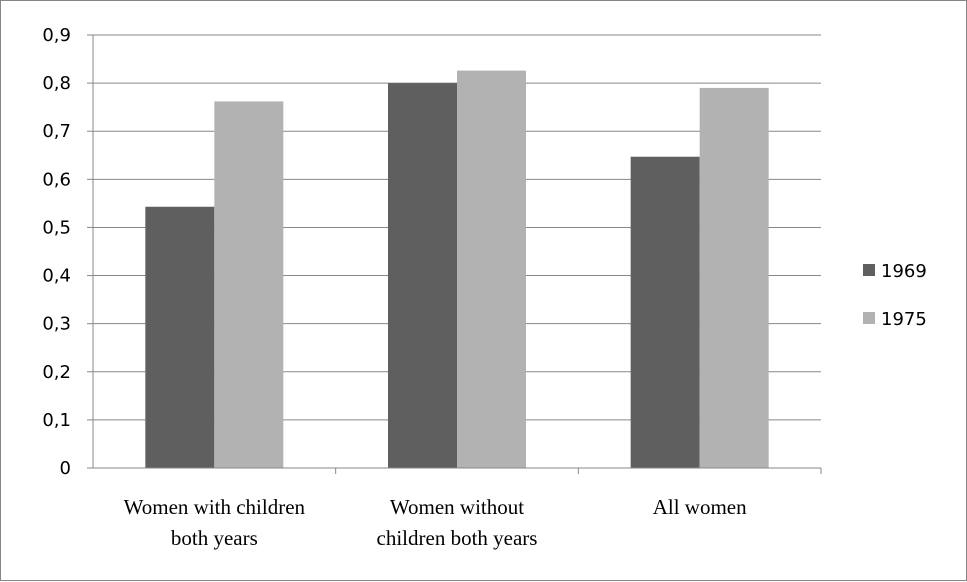 The height and width of the screenshot is (582, 967). Describe the element at coordinates (56, 131) in the screenshot. I see `y-tick-label: 0,7` at that location.